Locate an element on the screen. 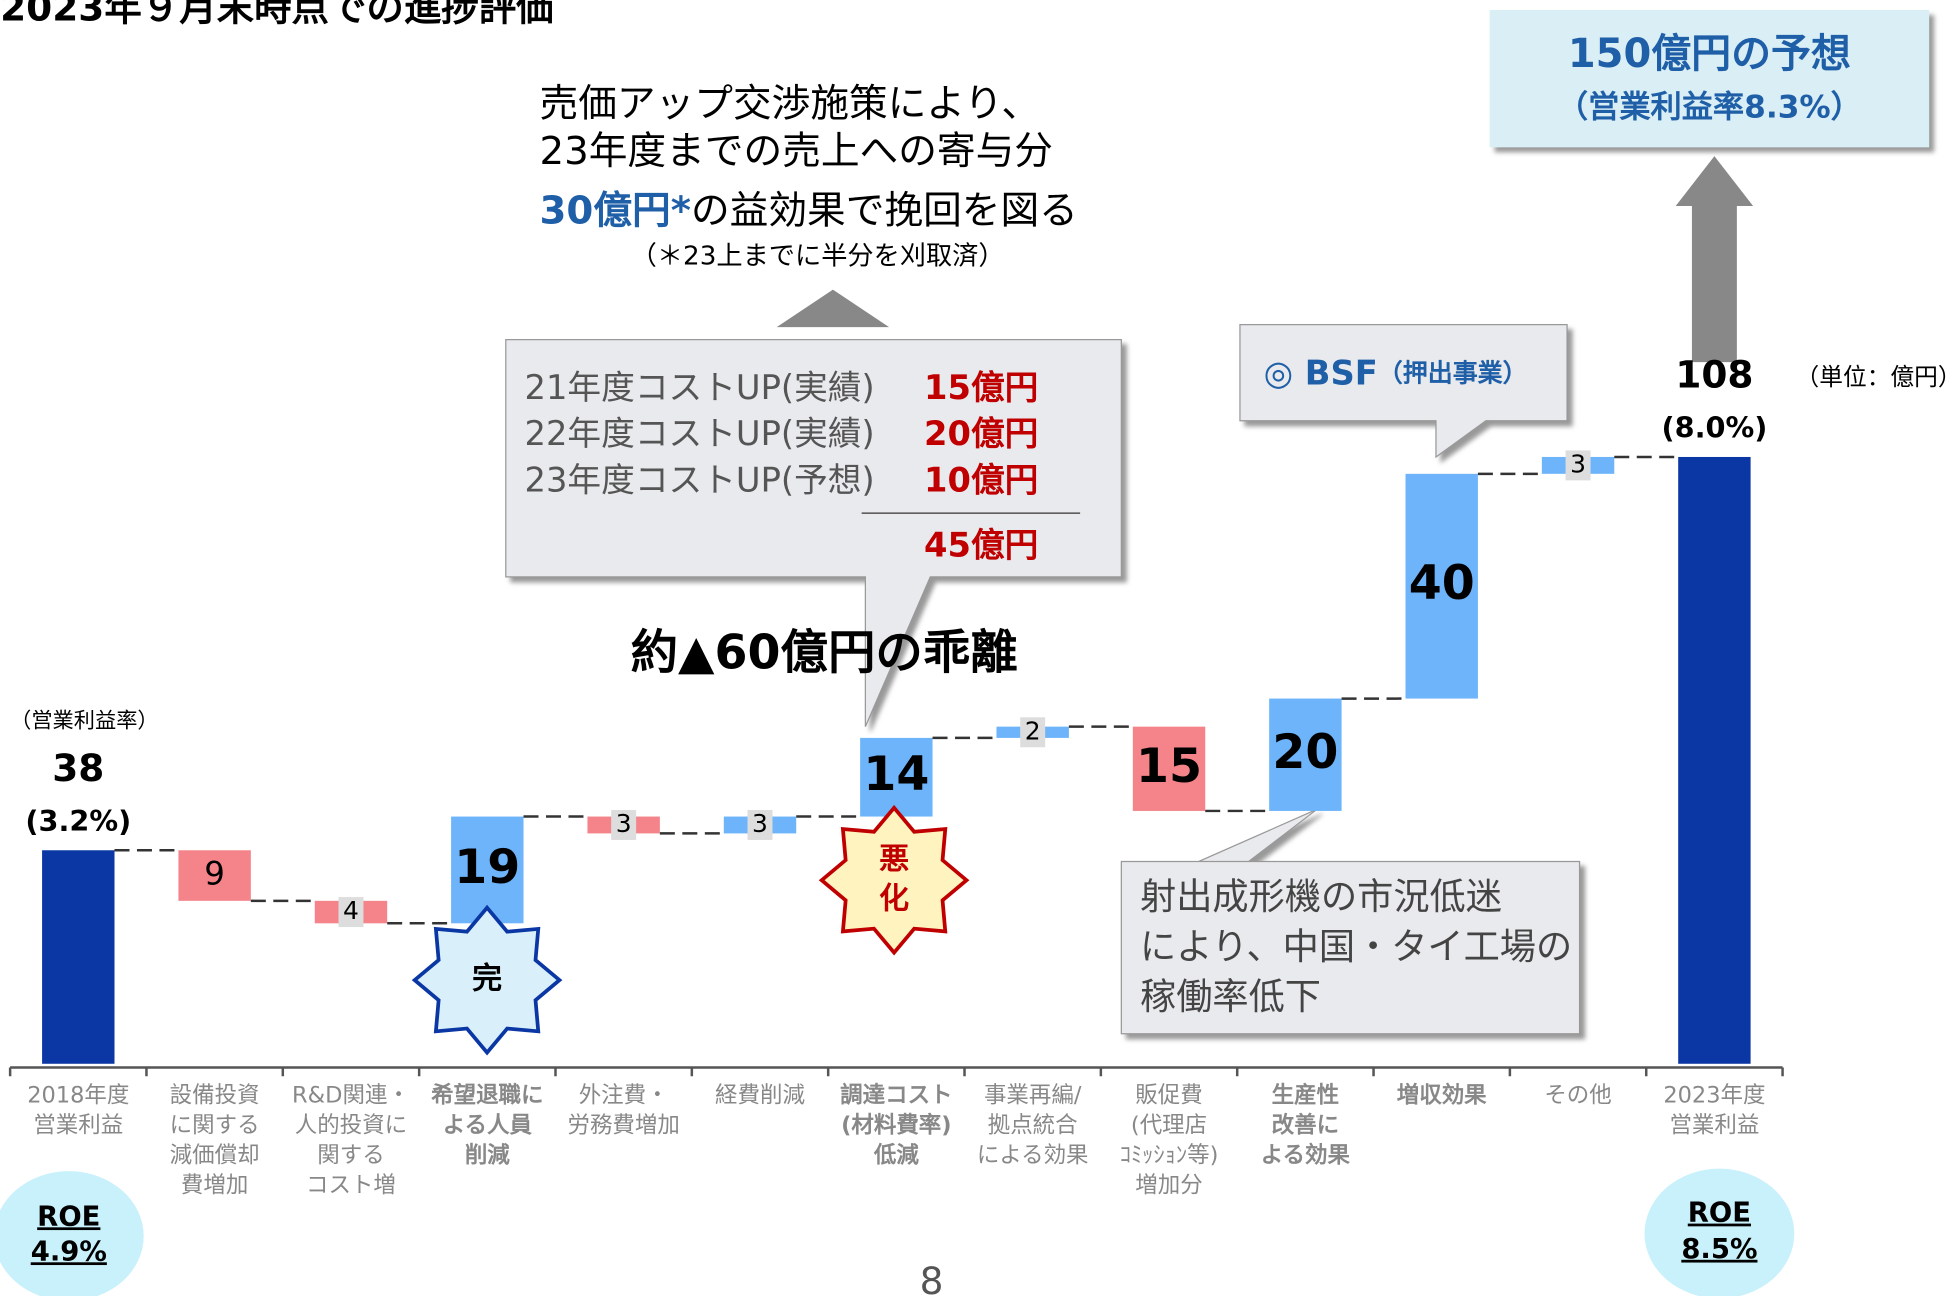  forecast-note: （営業利益率8.3%） is located at coordinates (1709, 108).